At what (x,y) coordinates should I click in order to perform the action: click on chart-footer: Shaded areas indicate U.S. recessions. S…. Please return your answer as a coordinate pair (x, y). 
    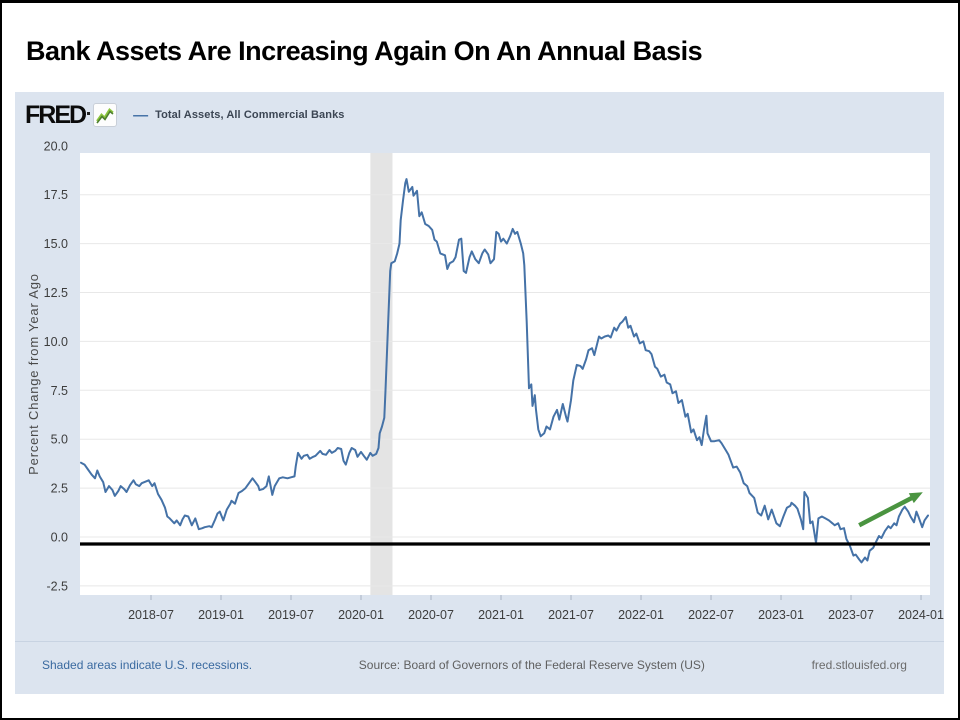
    Looking at the image, I should click on (479, 665).